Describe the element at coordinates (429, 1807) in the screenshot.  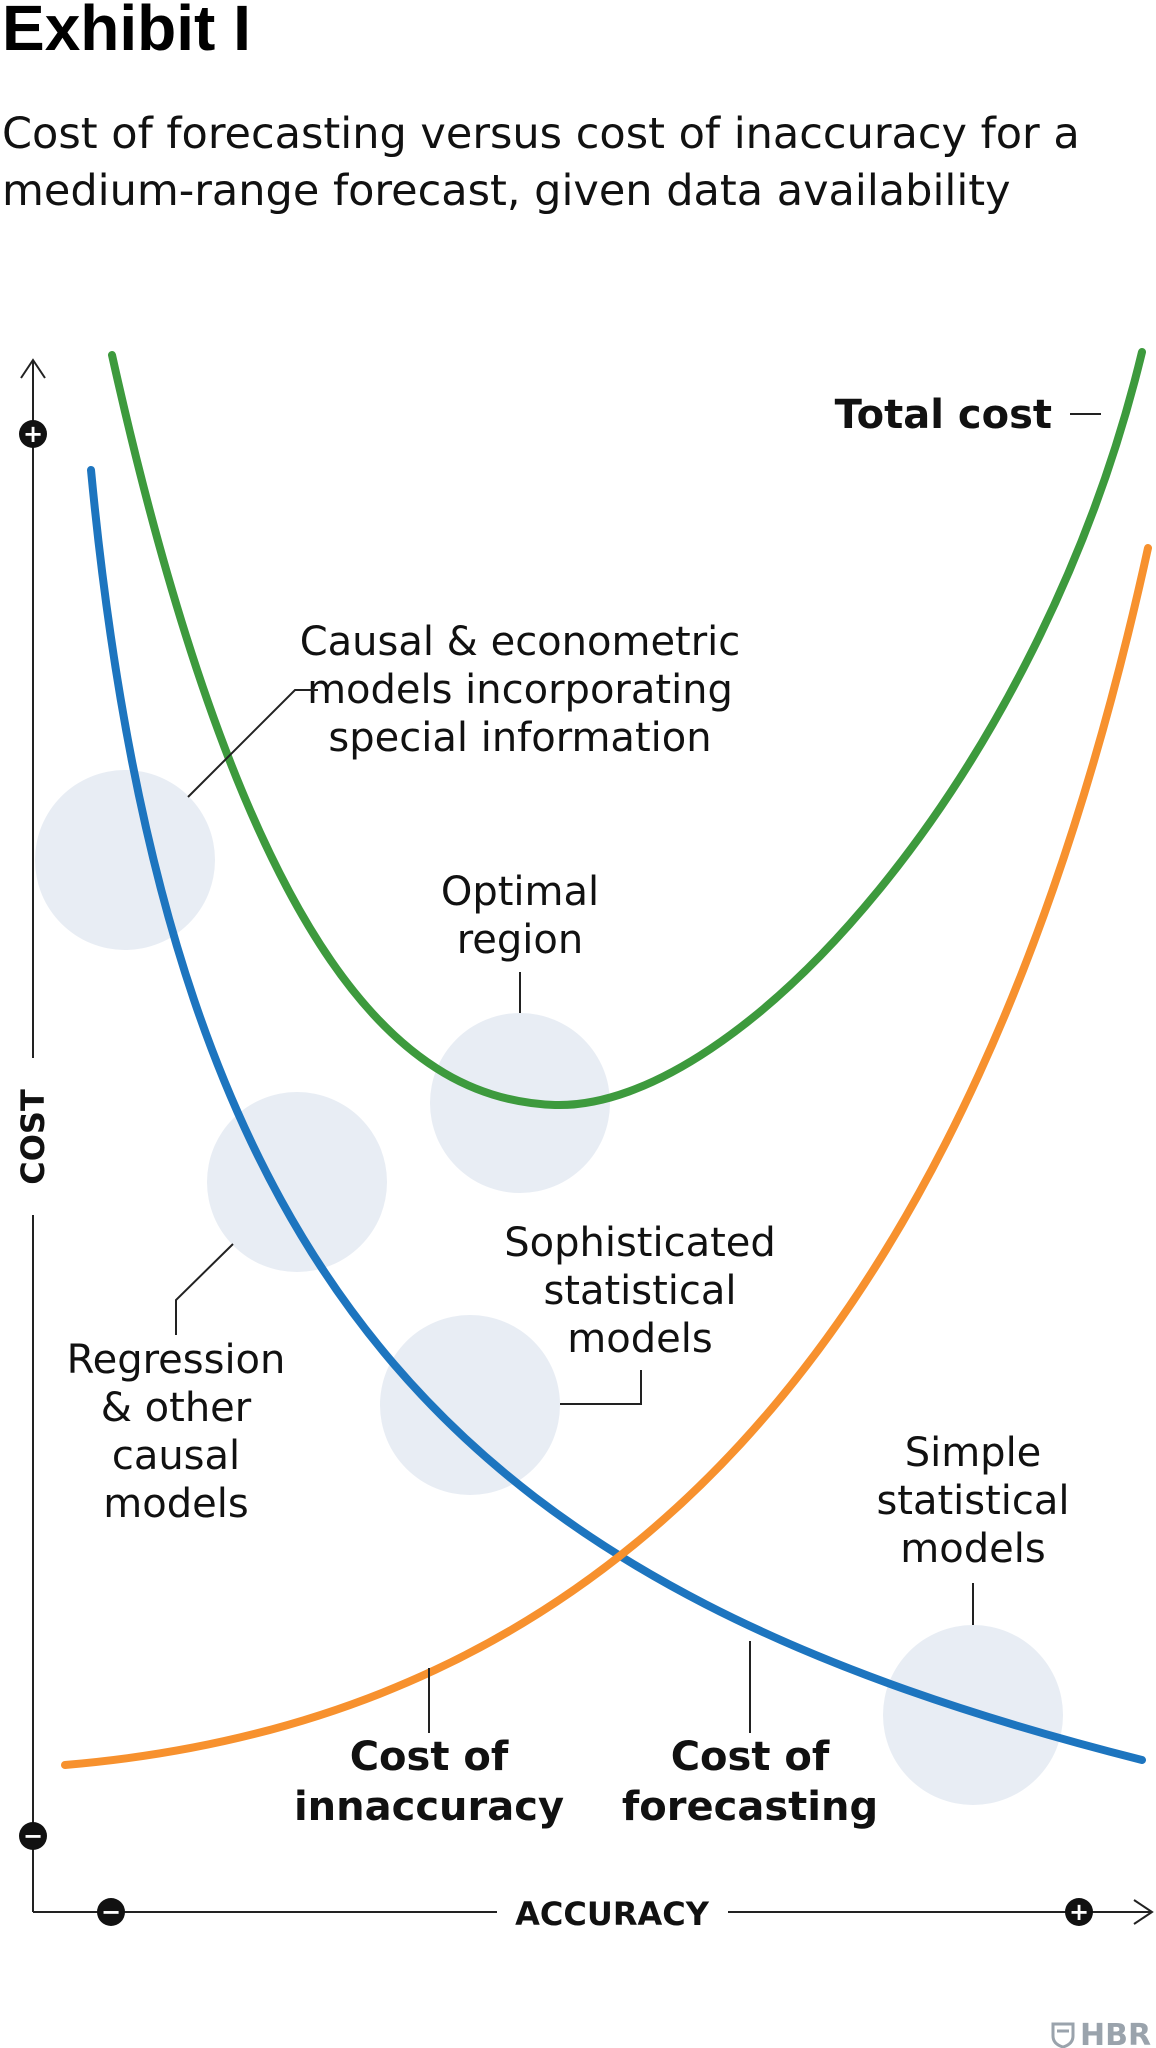
I see `svg-text: innaccuracy` at that location.